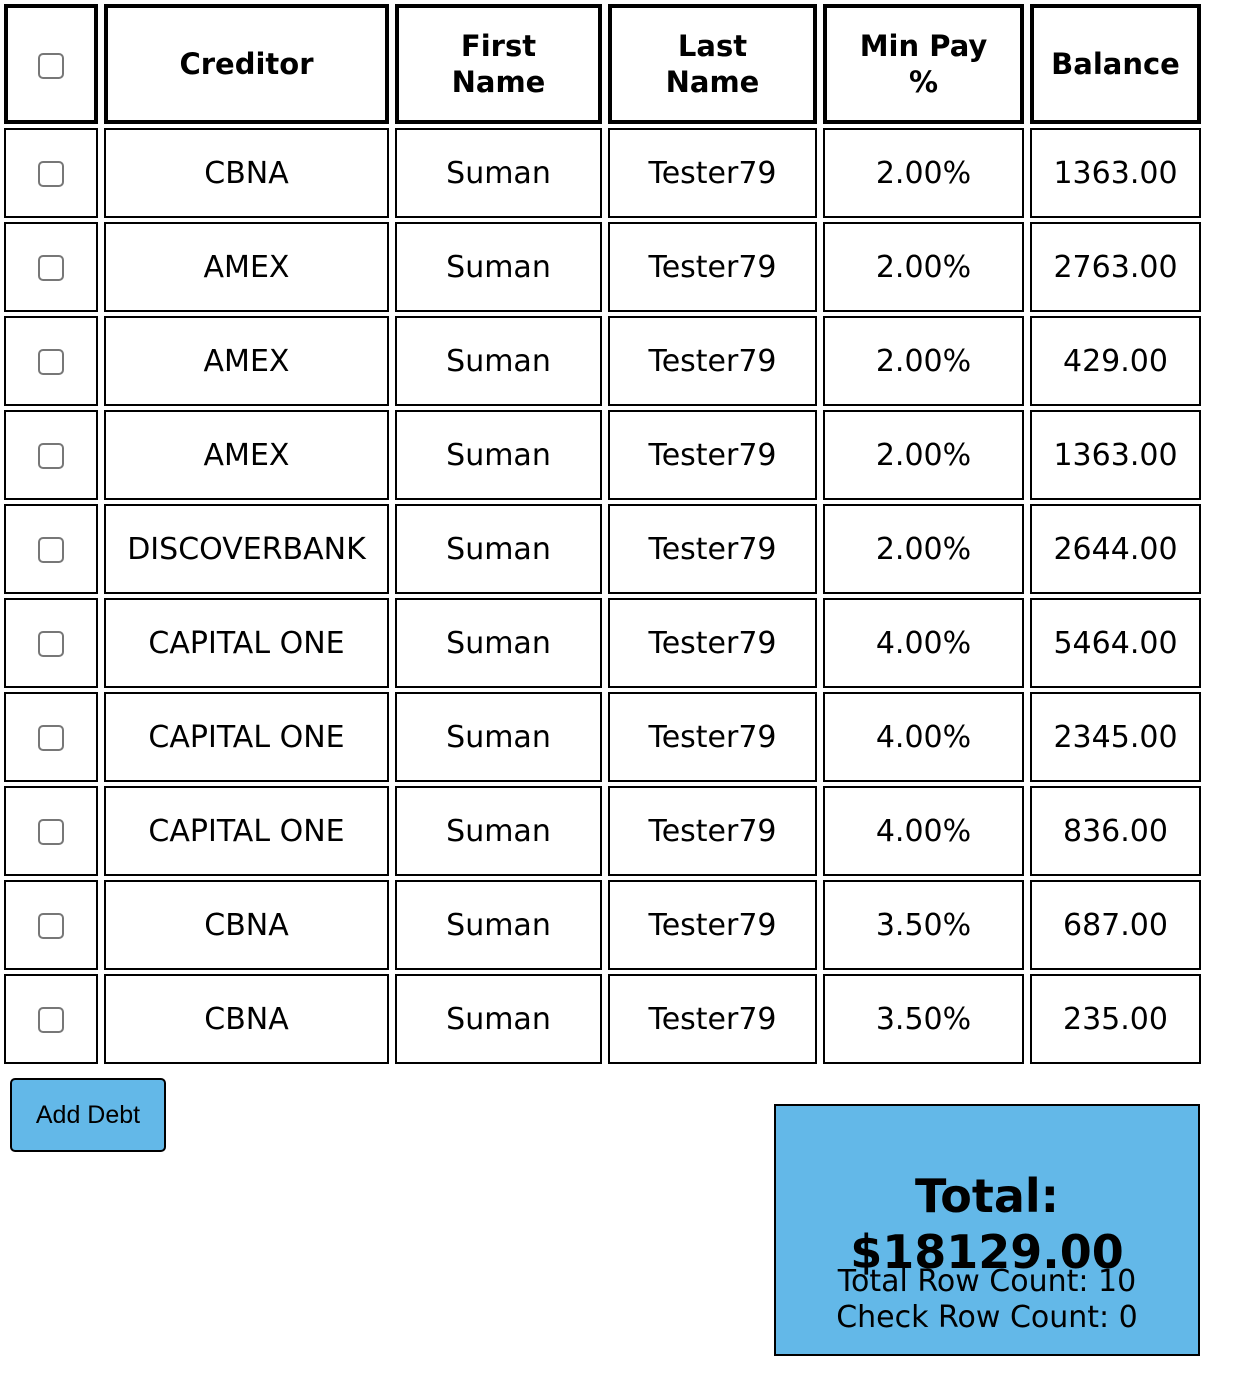  I want to click on table-row: CBNA Suman Tester79 3.50% 687.00, so click(602, 925).